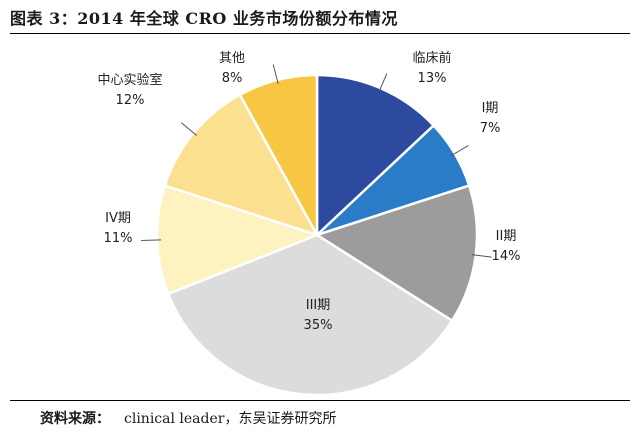 The image size is (640, 437). I want to click on slice-name-label: I期, so click(490, 108).